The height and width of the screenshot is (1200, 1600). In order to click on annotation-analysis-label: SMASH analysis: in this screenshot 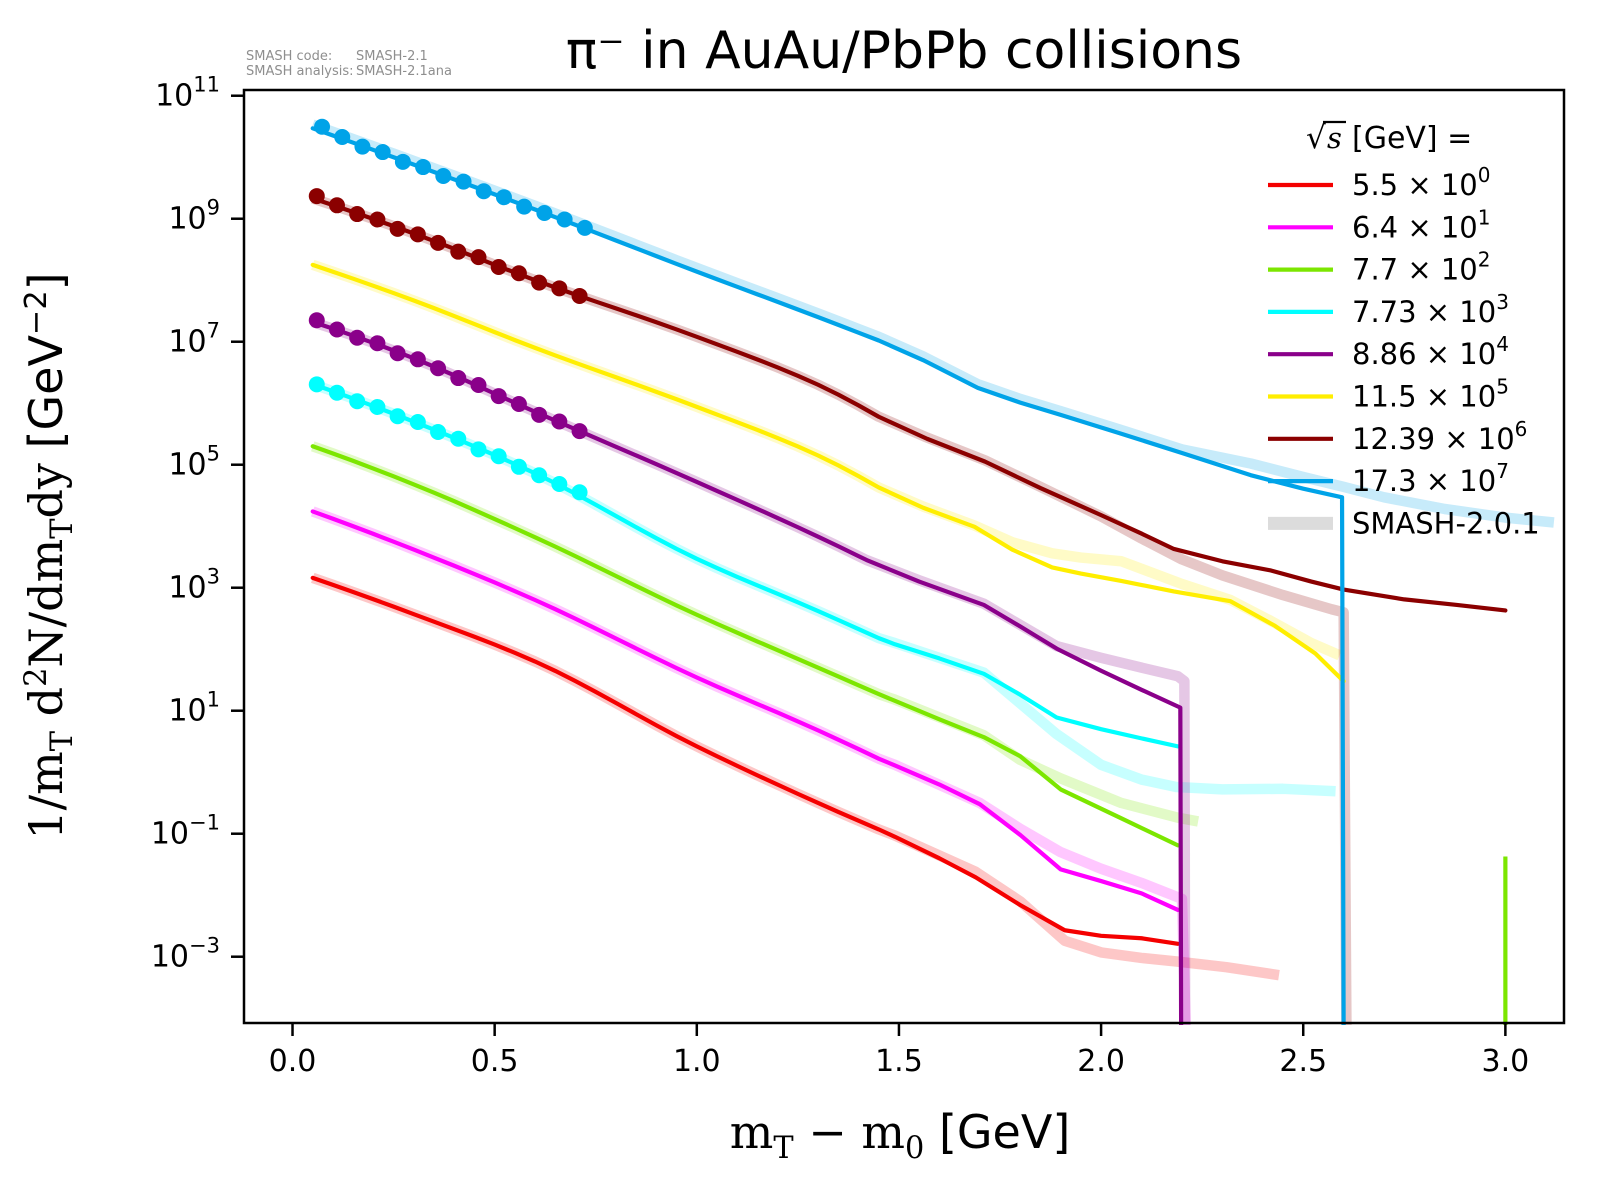, I will do `click(300, 71)`.